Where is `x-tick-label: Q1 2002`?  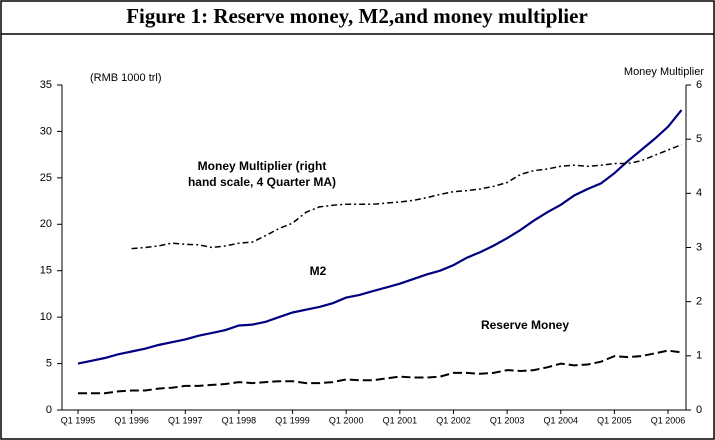
x-tick-label: Q1 2002 is located at coordinates (453, 420).